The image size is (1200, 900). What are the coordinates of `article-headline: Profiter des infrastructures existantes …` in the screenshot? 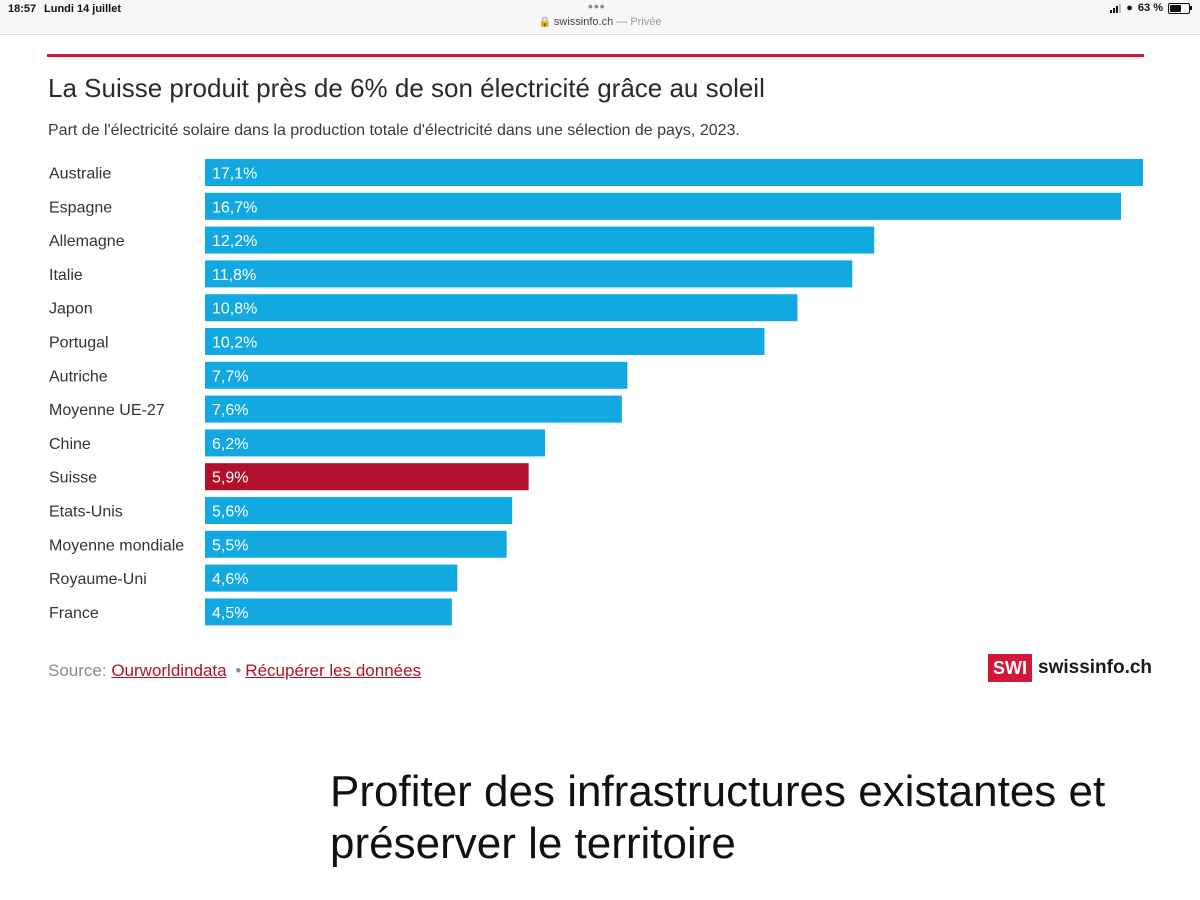 It's located at (718, 817).